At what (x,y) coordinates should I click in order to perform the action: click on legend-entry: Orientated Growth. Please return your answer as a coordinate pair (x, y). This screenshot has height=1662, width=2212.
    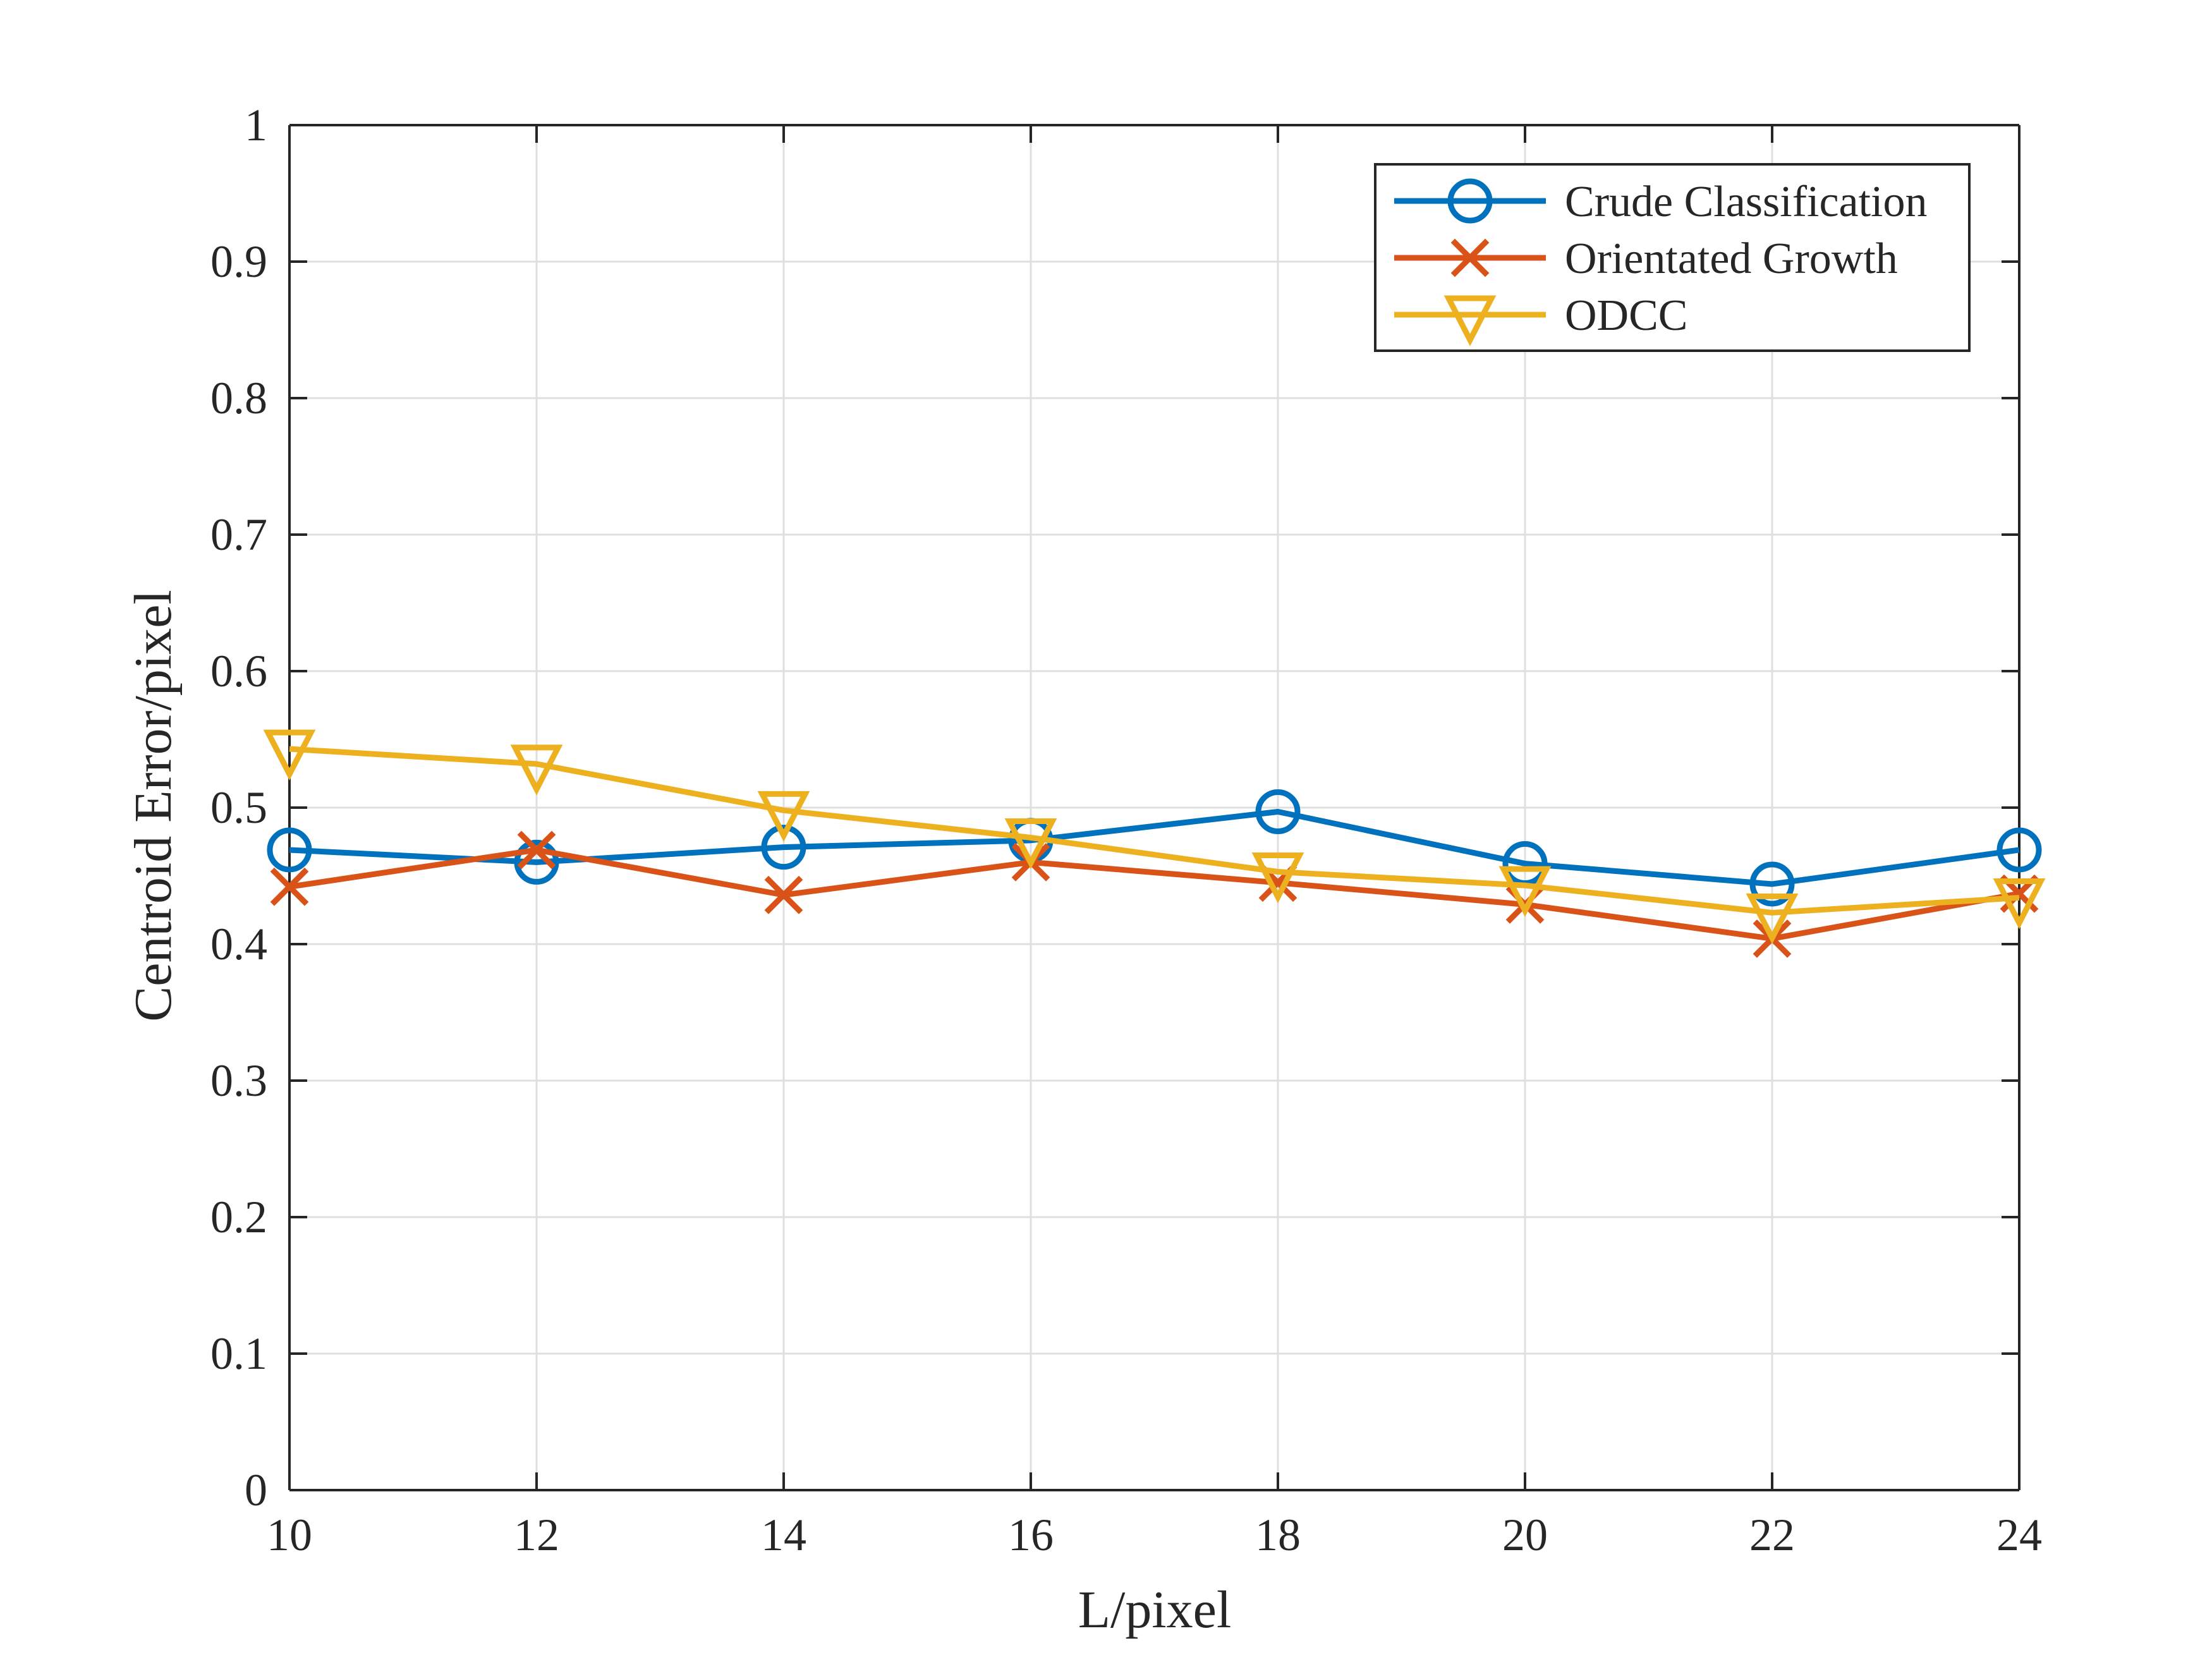
    Looking at the image, I should click on (1646, 258).